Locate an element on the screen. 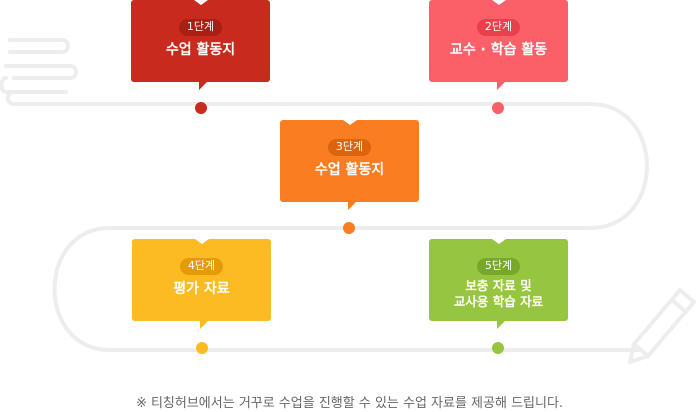  stage-card-3: 3단계 수업 활동지 is located at coordinates (349, 165).